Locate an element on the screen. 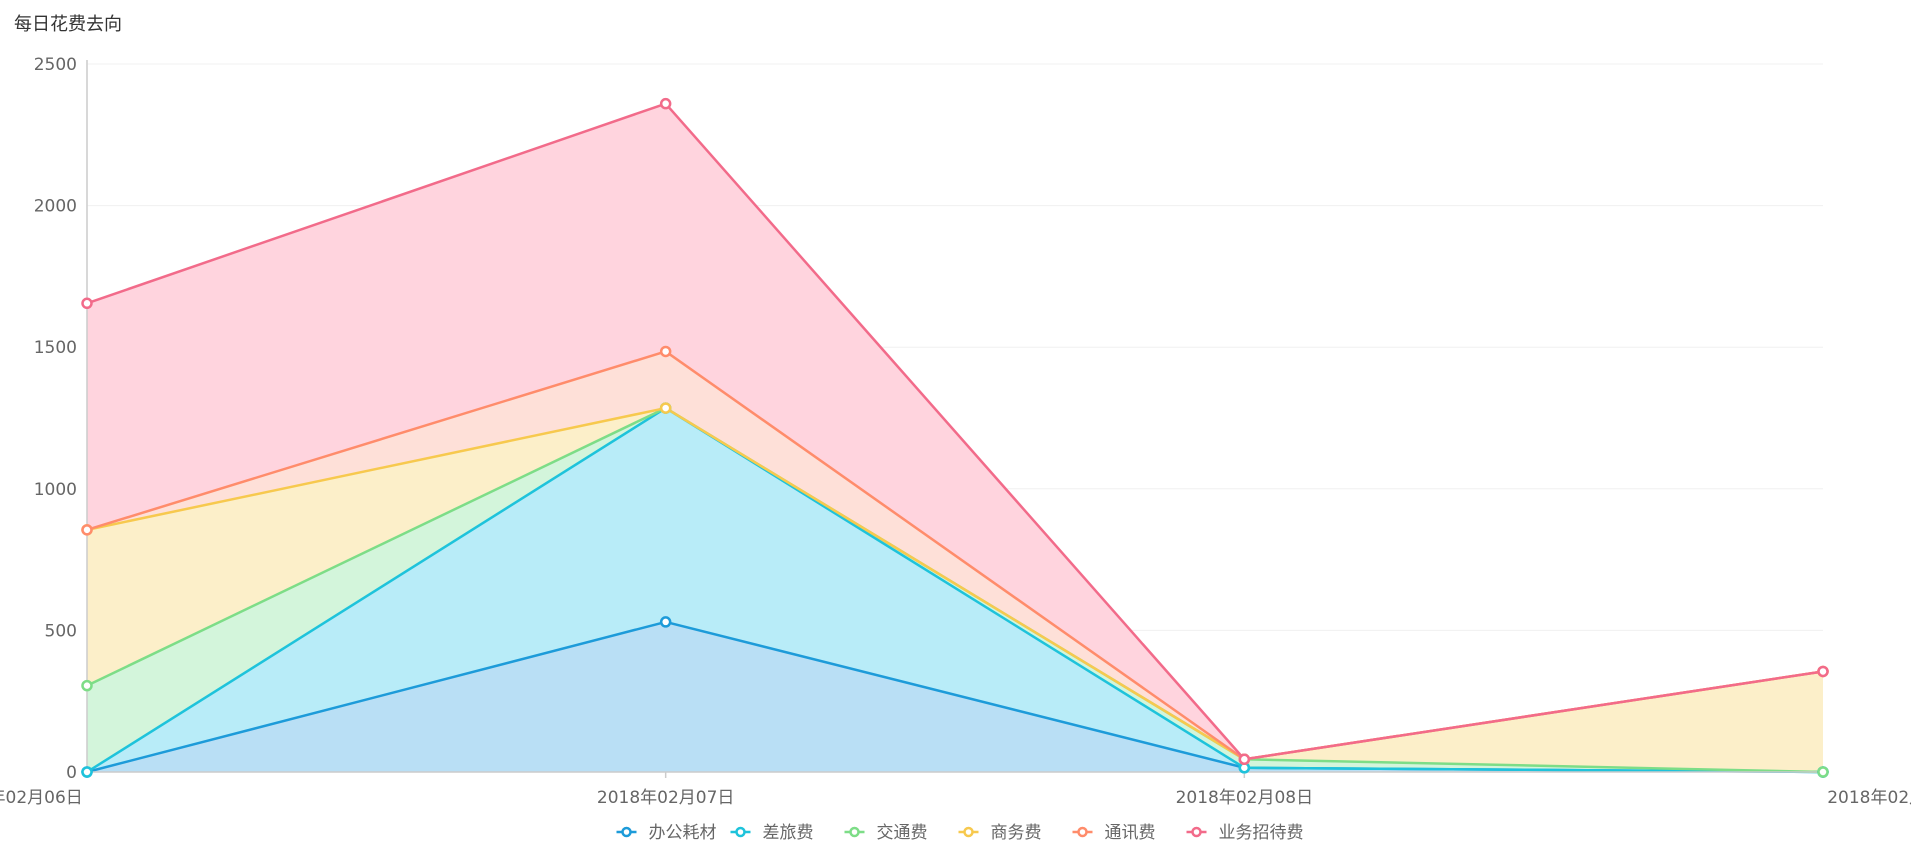 Image resolution: width=1911 pixels, height=849 pixels. legend-item-1: 差旅费 is located at coordinates (772, 833).